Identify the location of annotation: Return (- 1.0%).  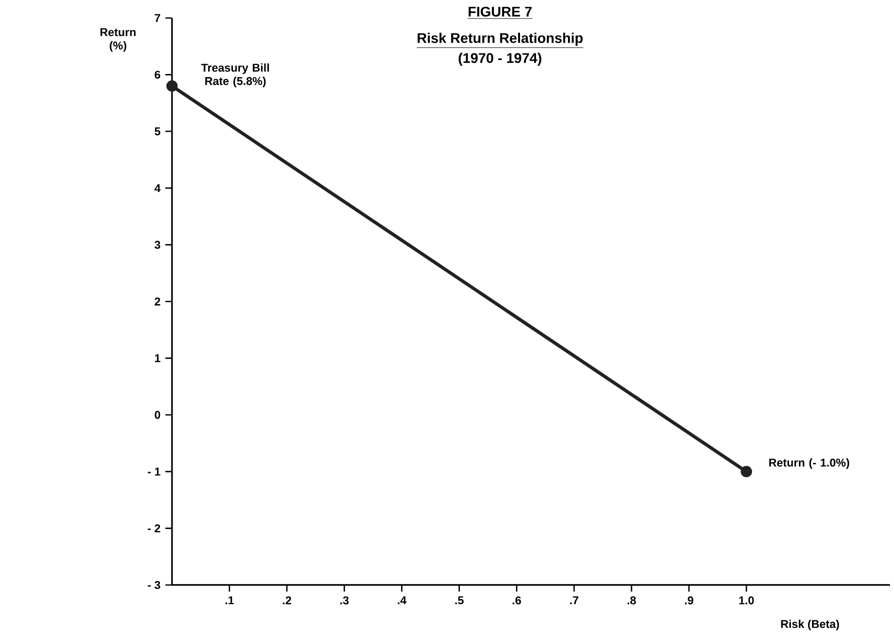
(809, 463).